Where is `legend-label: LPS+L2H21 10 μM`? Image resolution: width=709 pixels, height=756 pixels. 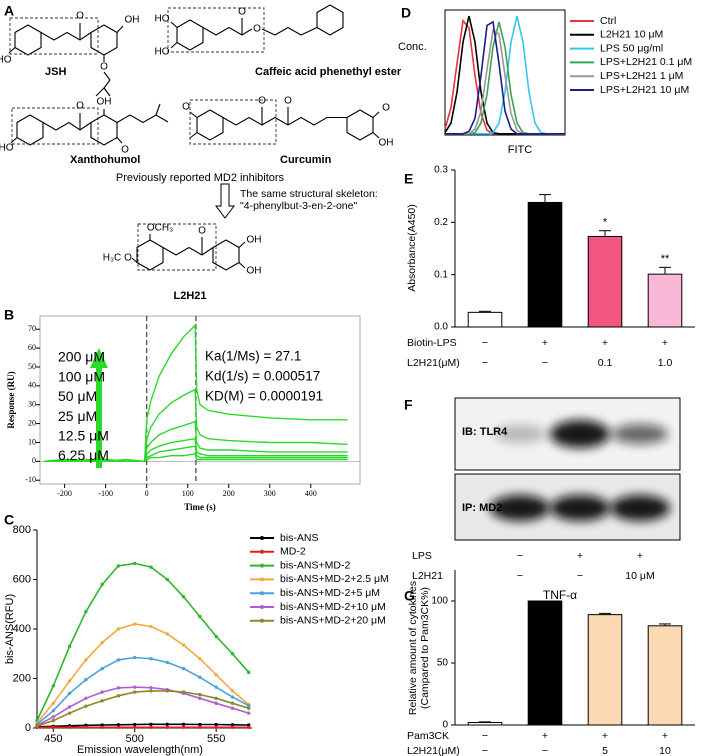
legend-label: LPS+L2H21 10 μM is located at coordinates (644, 90).